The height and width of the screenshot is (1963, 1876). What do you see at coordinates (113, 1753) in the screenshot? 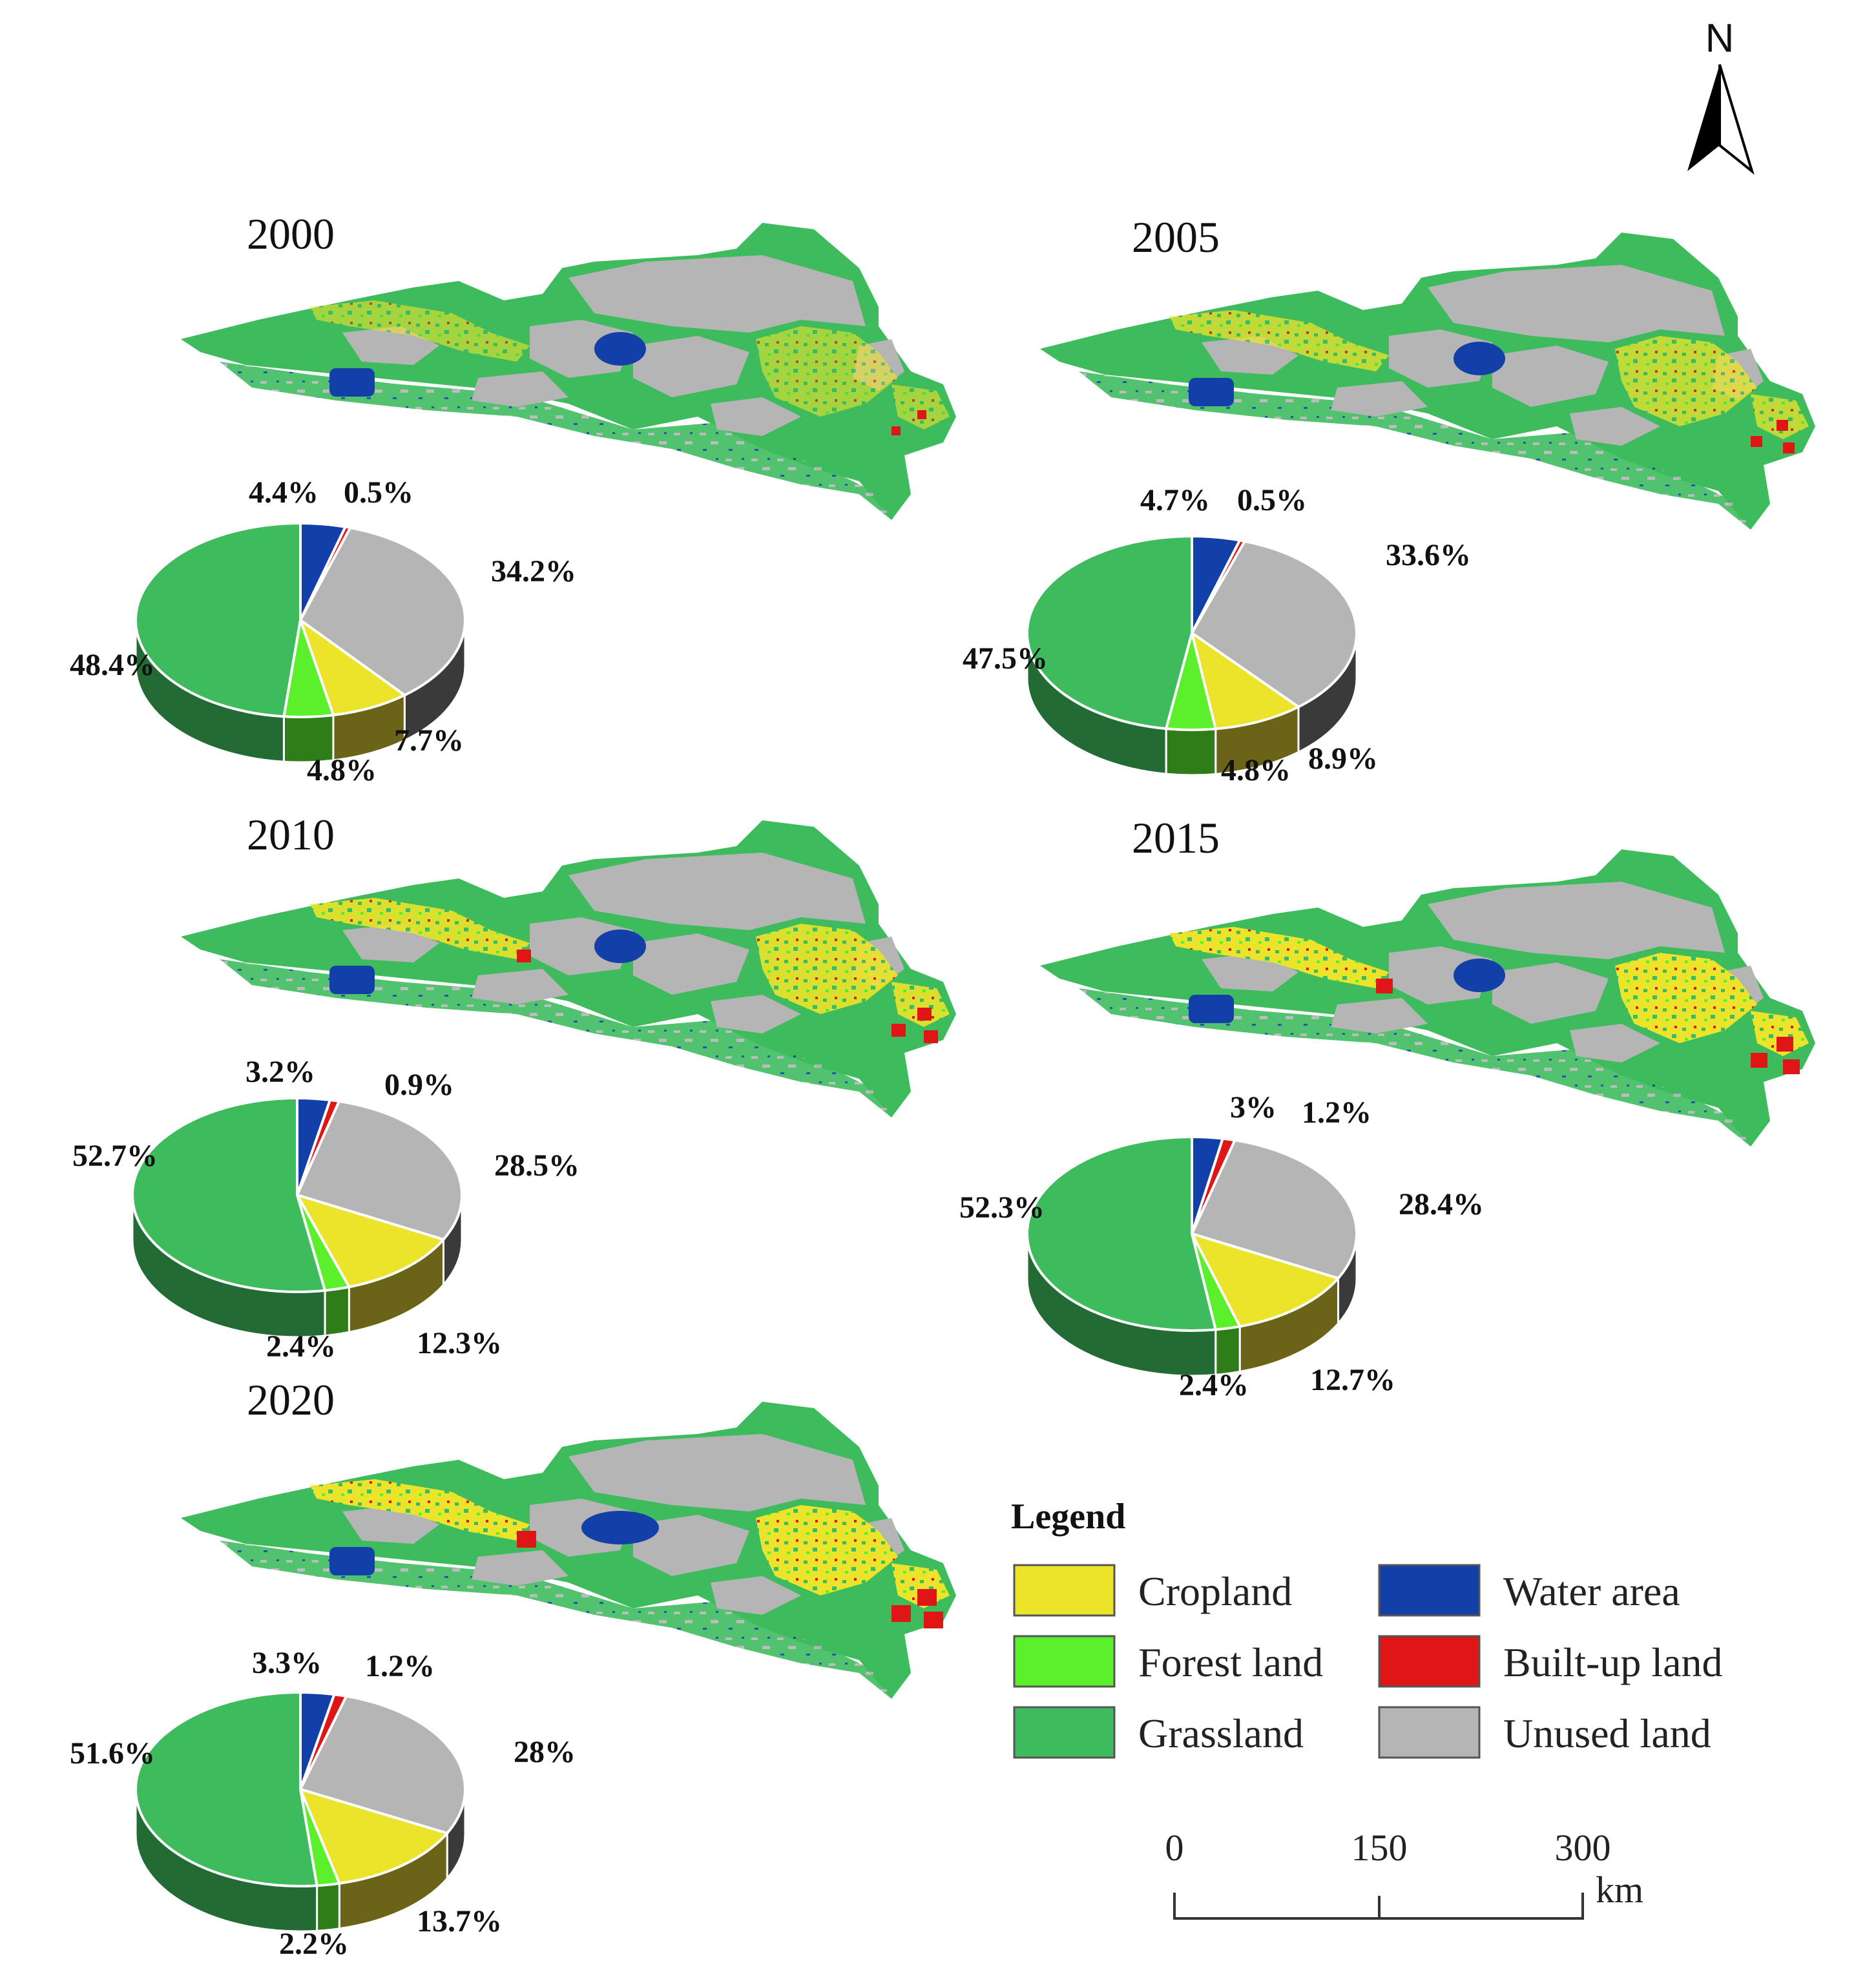
I see `pie-label-grassland: 51.6%` at bounding box center [113, 1753].